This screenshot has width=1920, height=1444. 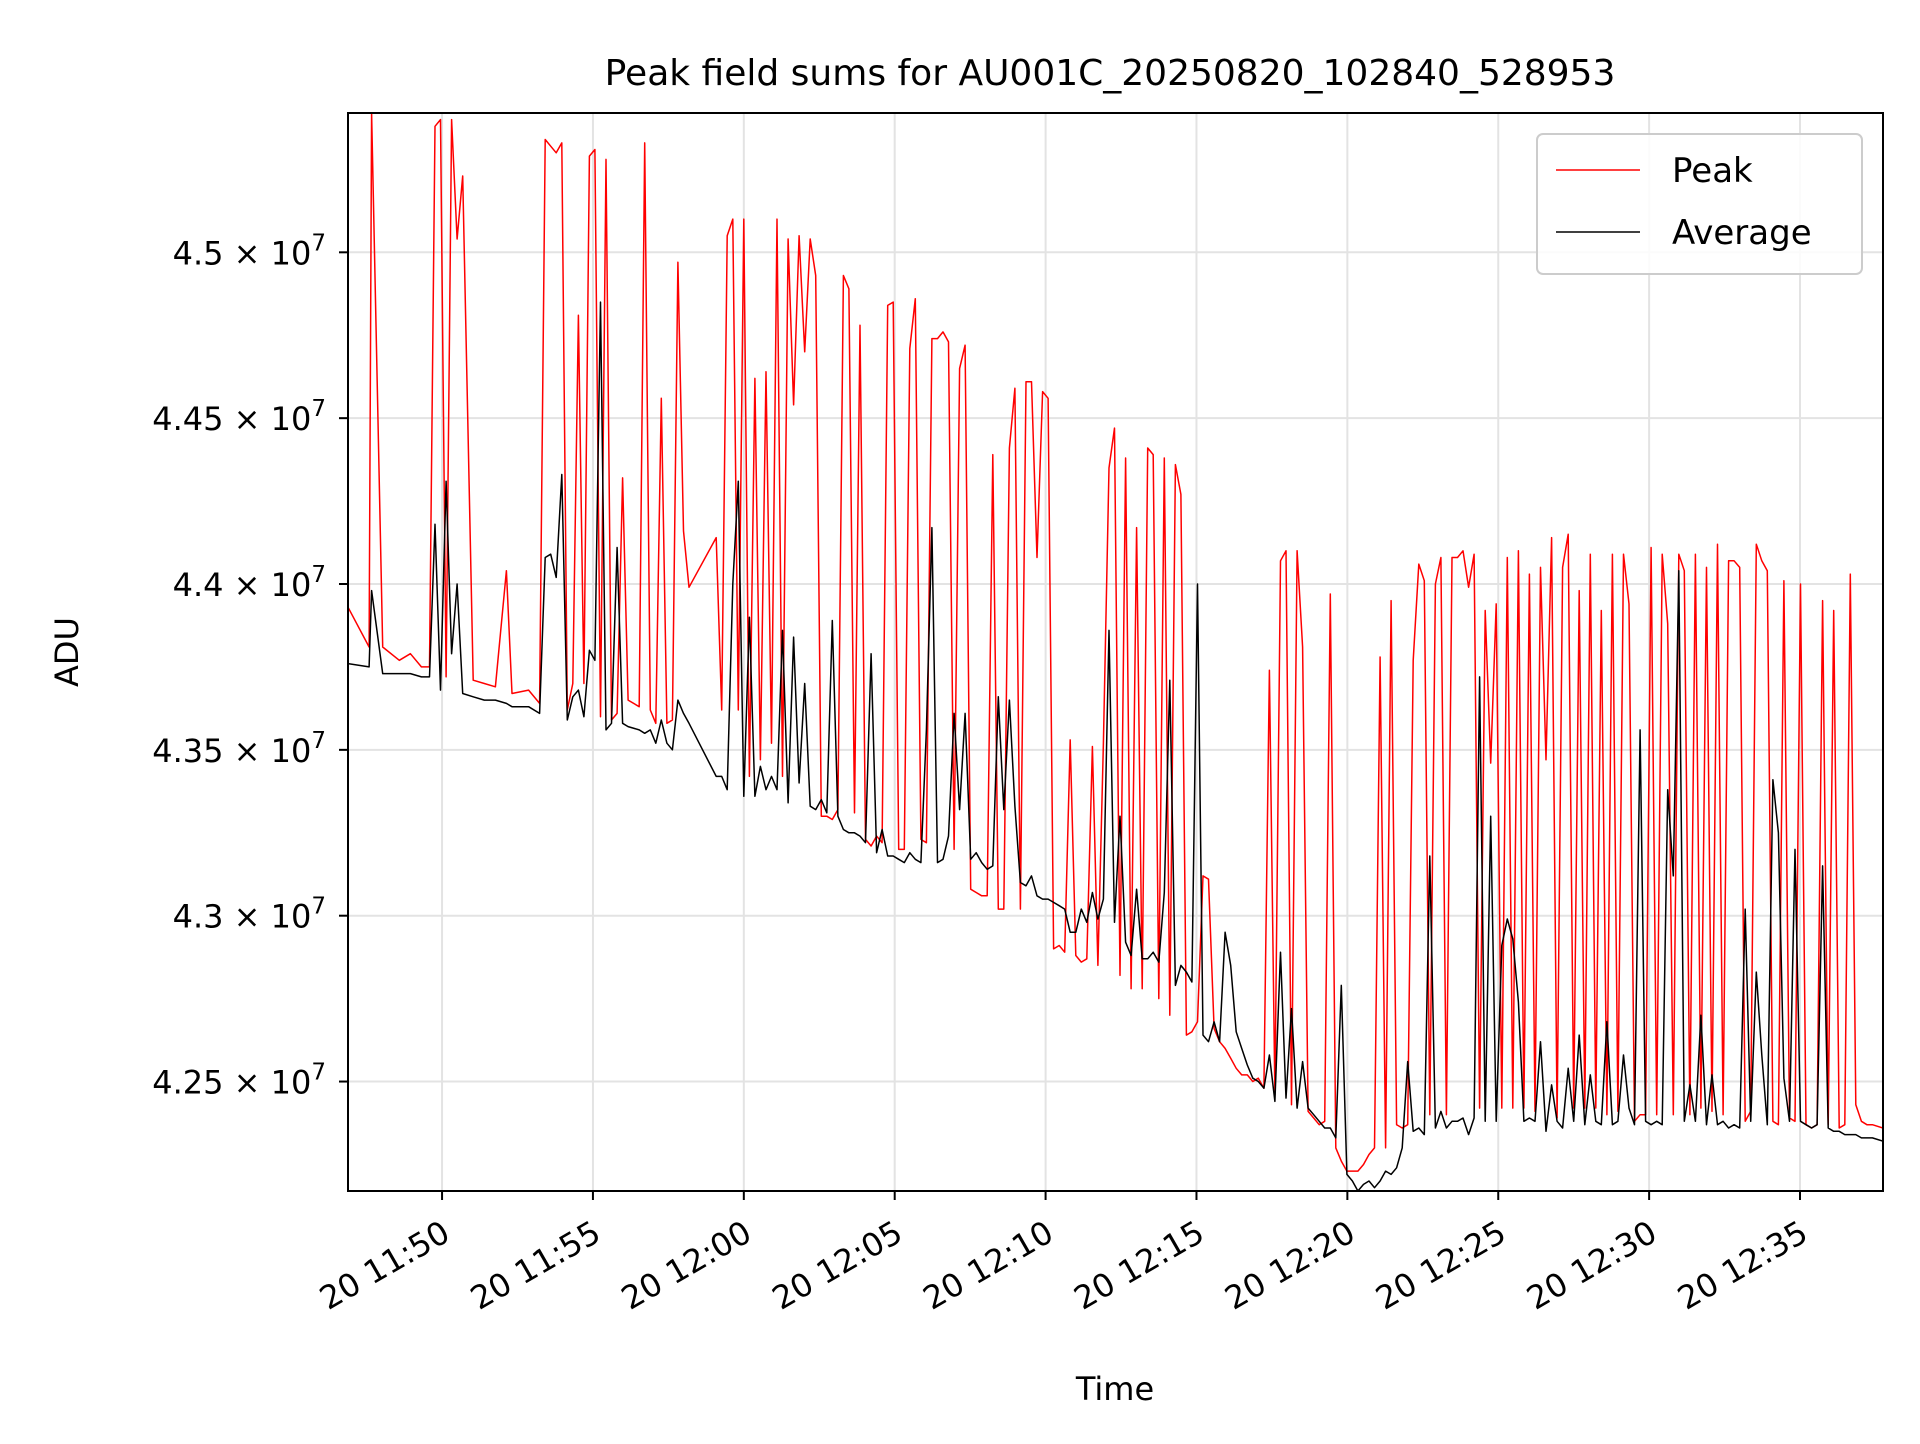 I want to click on legend-label-peak: Peak, so click(x=1712, y=171).